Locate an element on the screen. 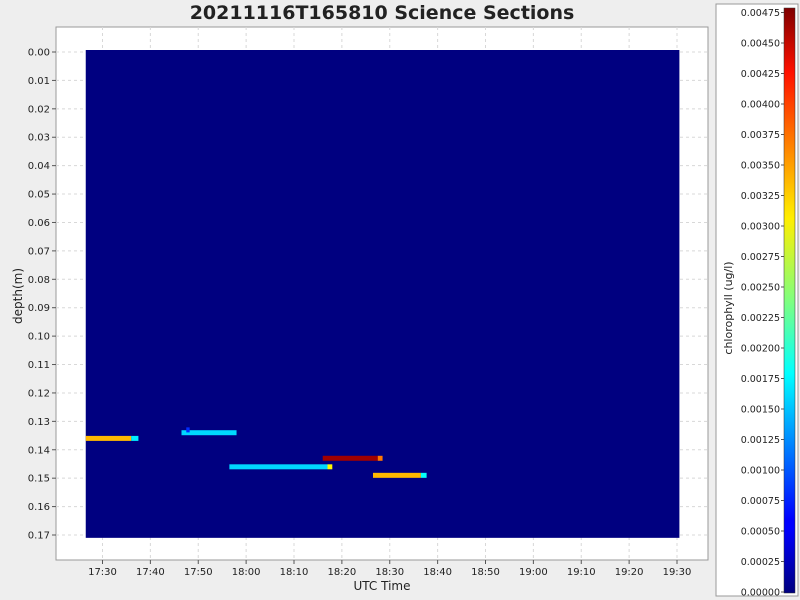 The height and width of the screenshot is (600, 800). x-tick-label: 19:20 is located at coordinates (629, 572).